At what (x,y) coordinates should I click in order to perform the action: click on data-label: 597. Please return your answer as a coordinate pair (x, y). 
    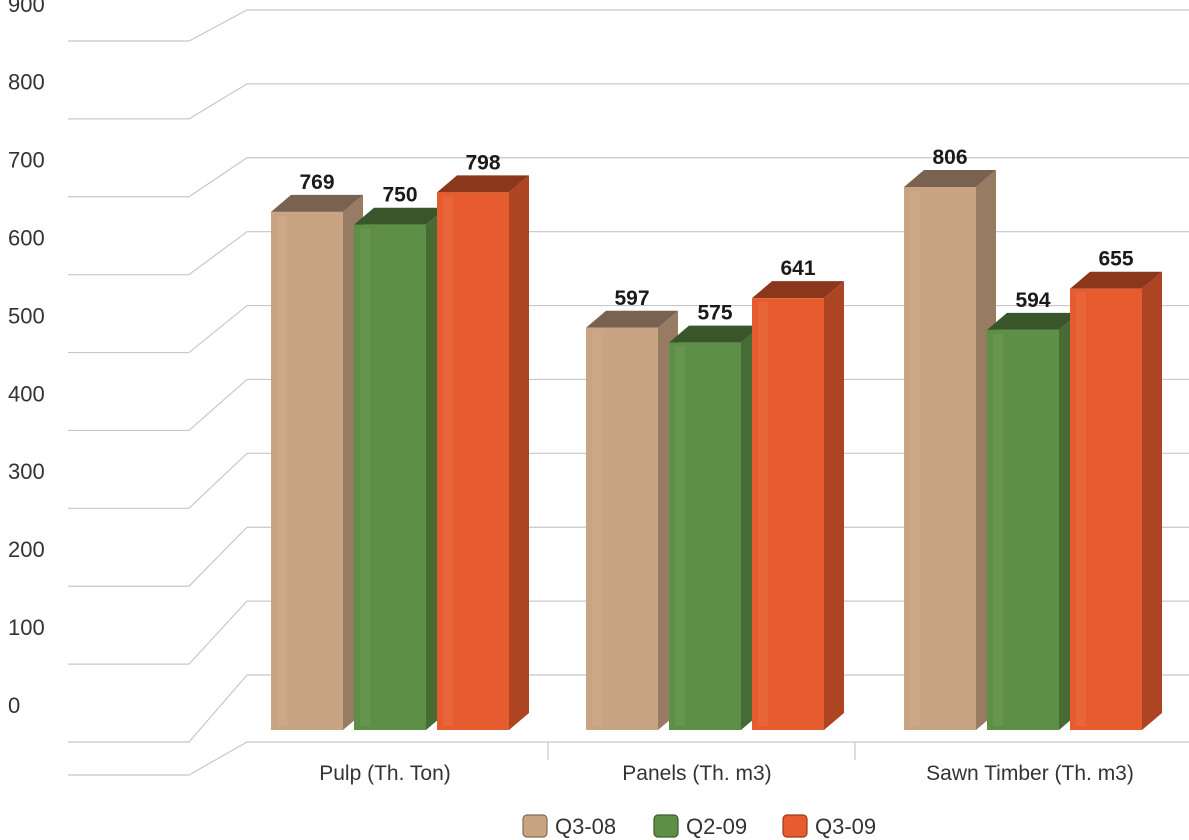
    Looking at the image, I should click on (631, 298).